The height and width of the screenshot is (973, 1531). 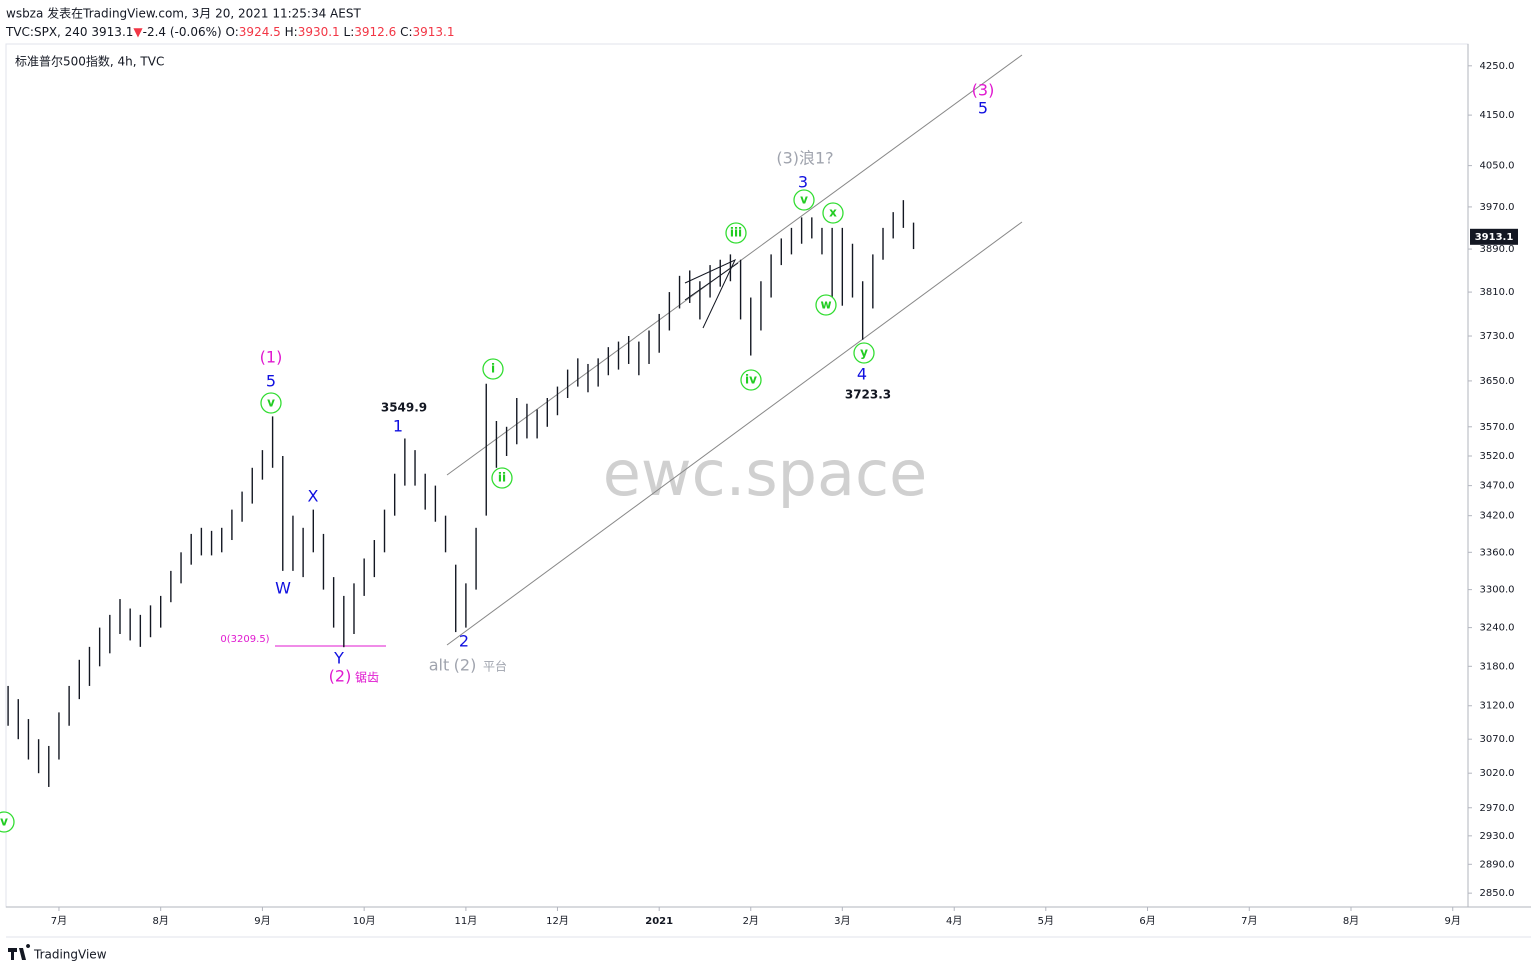 I want to click on y-tick-label: 4050.0, so click(x=1497, y=166).